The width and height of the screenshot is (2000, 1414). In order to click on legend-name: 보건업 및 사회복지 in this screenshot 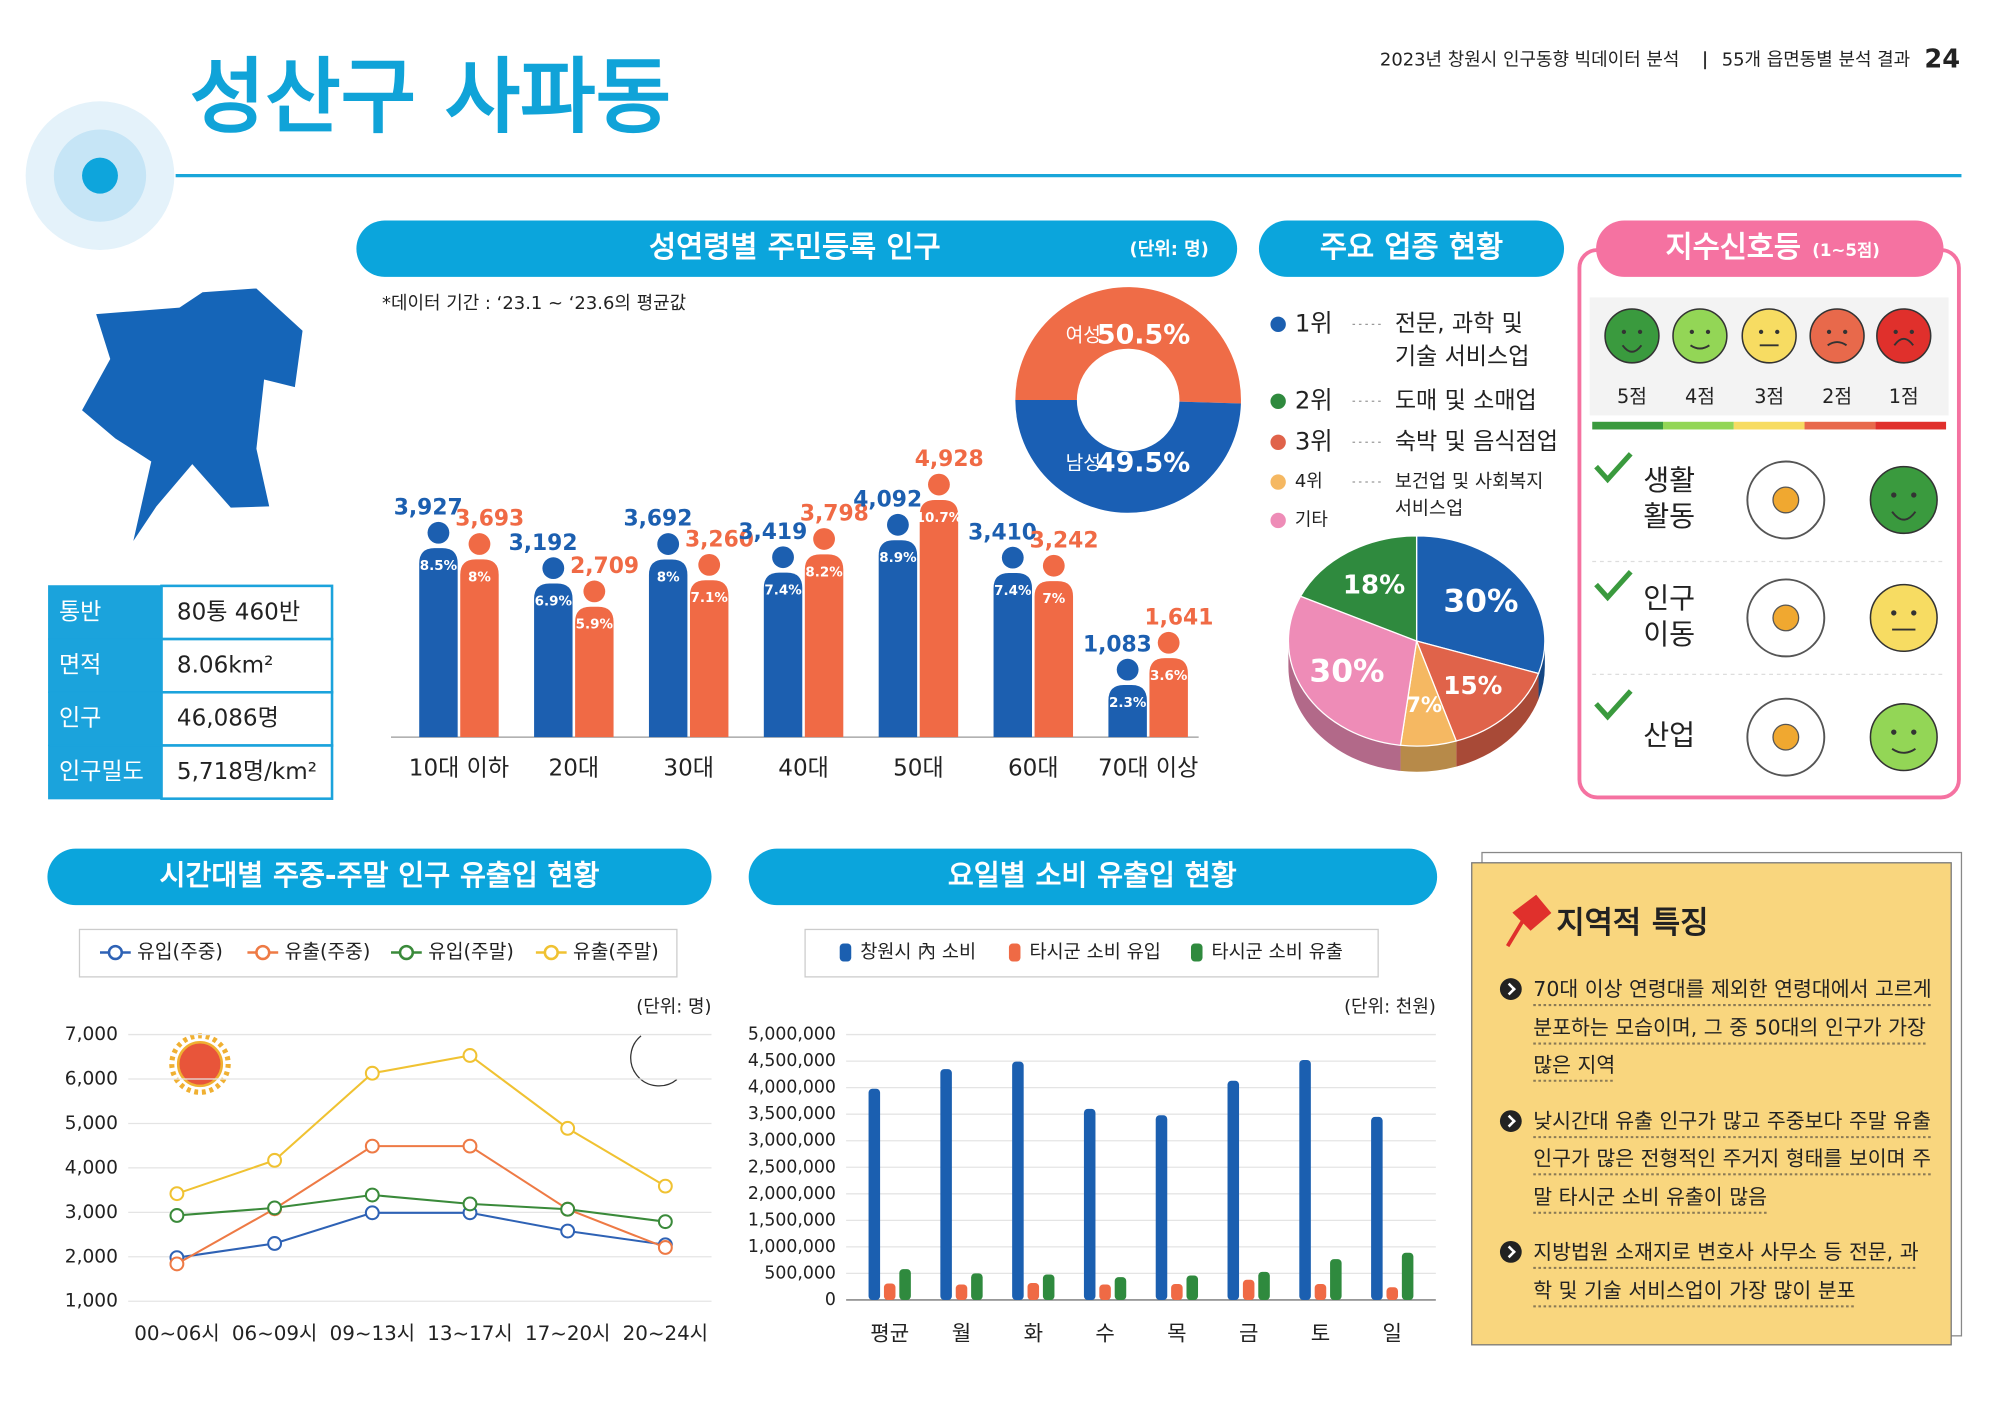, I will do `click(1469, 482)`.